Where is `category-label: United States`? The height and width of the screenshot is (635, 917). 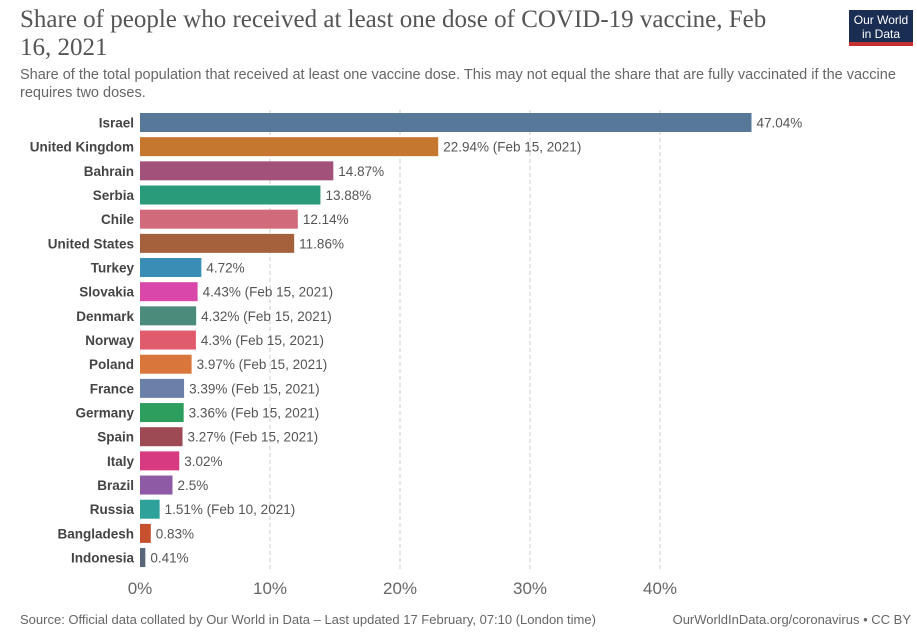 category-label: United States is located at coordinates (91, 243).